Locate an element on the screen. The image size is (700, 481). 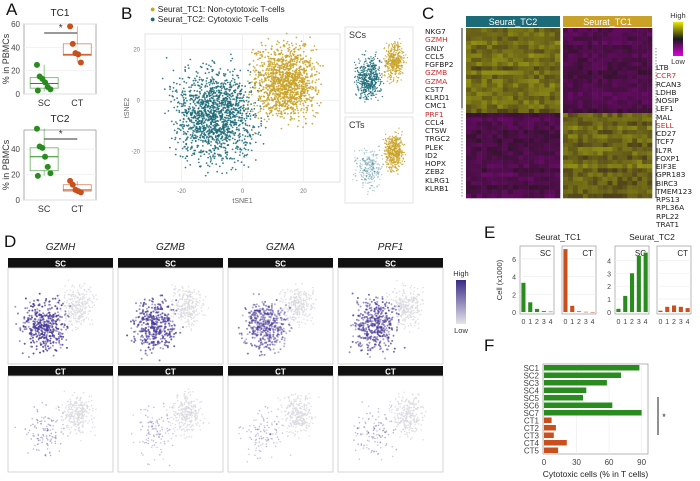
inset-title: CTs is located at coordinates (357, 125).